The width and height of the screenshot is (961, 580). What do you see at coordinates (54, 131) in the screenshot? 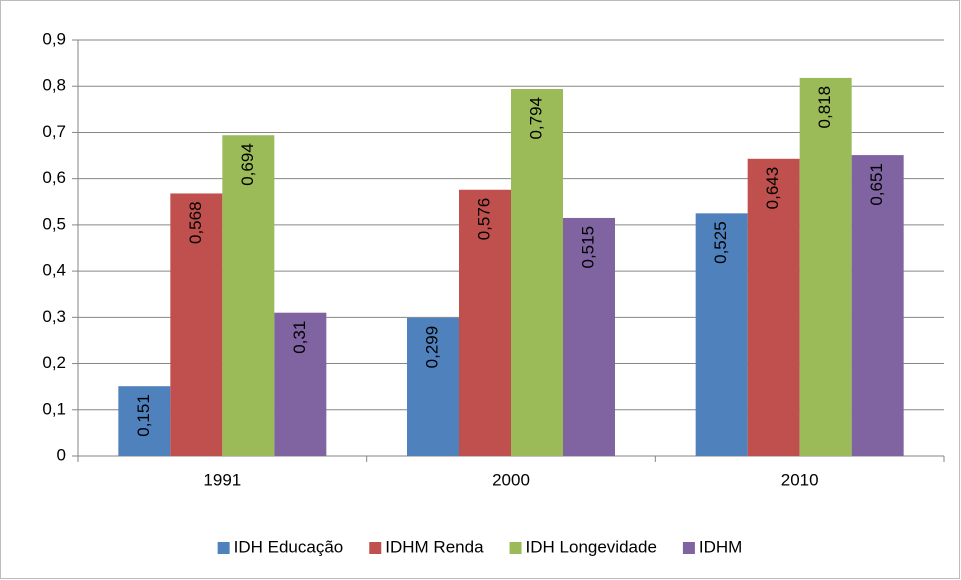
I see `y-tick-label: 0,7` at bounding box center [54, 131].